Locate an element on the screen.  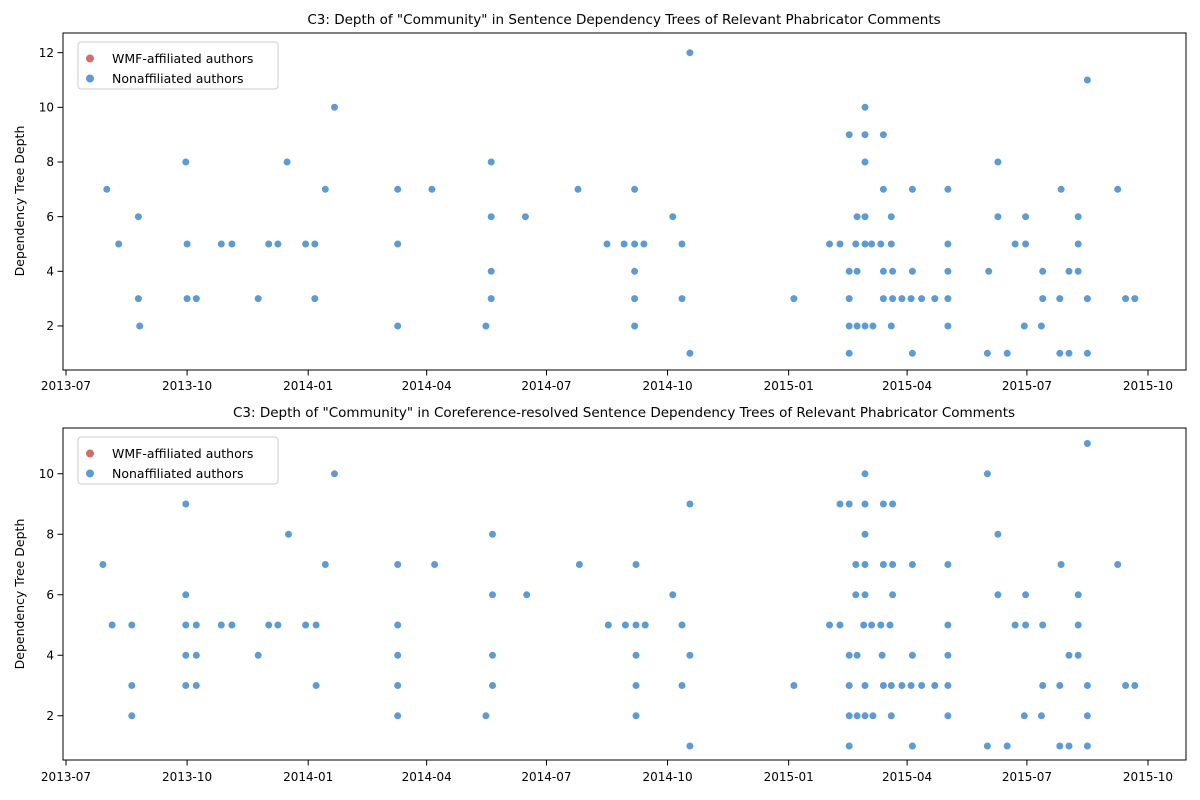
x-tick-label: 2015-07 is located at coordinates (1027, 777).